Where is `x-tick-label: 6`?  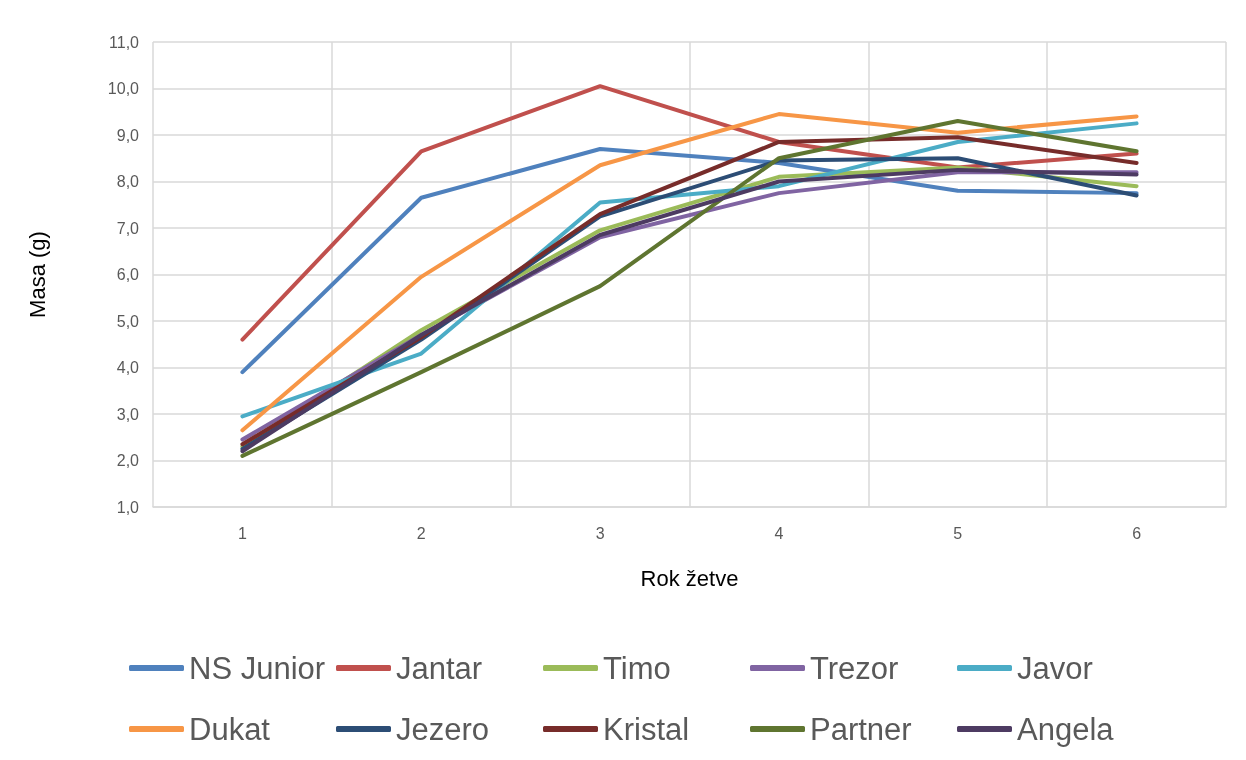
x-tick-label: 6 is located at coordinates (1137, 533).